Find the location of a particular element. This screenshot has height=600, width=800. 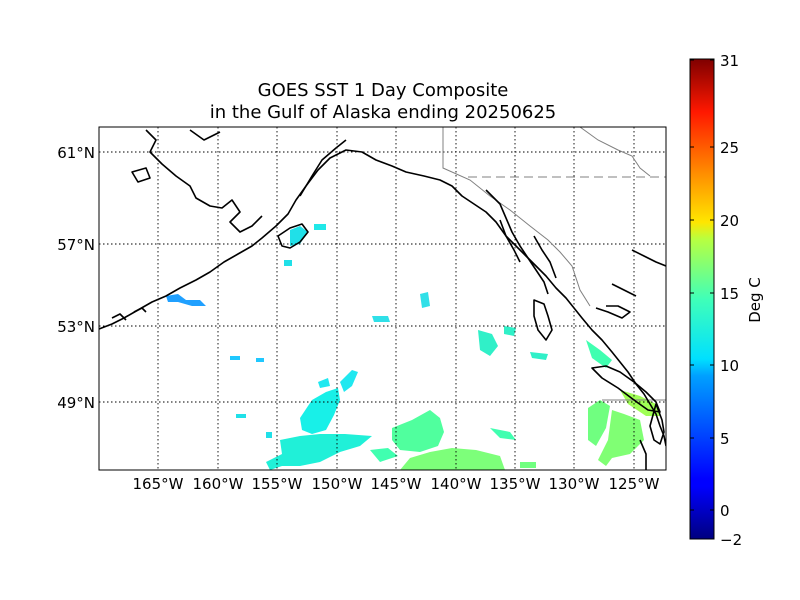

latitude-labels: 61°N 57°N 53°N 49°N is located at coordinates (76, 278).